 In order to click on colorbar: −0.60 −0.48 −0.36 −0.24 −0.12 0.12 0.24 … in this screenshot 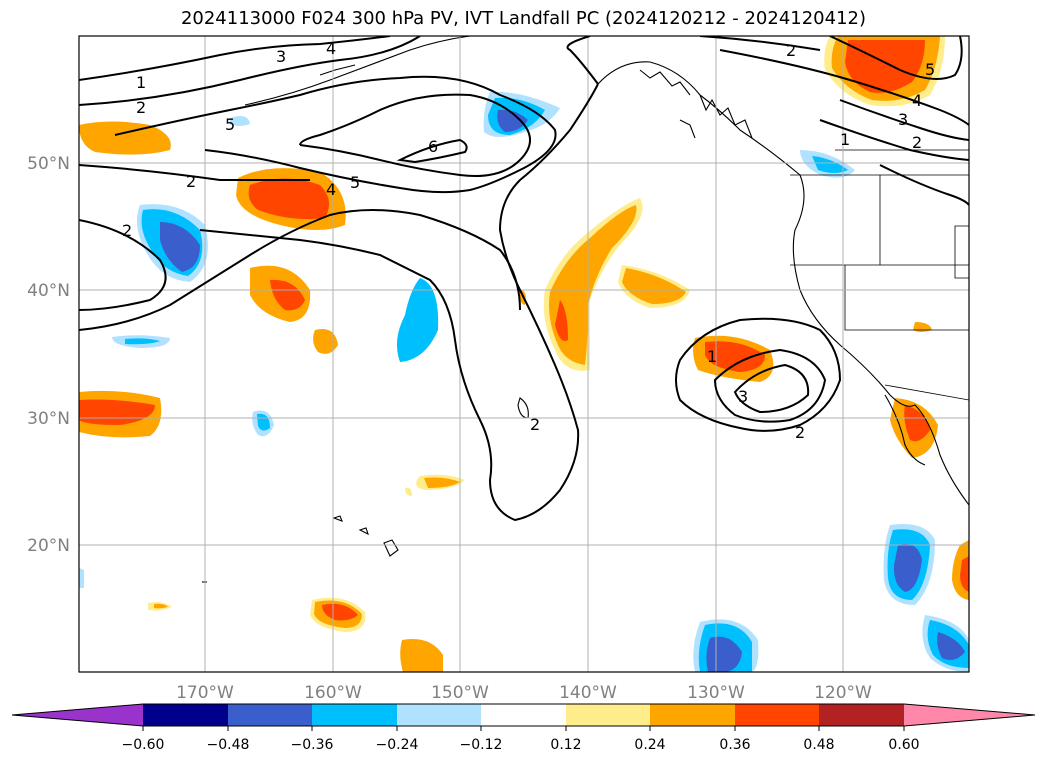, I will do `click(523, 728)`.